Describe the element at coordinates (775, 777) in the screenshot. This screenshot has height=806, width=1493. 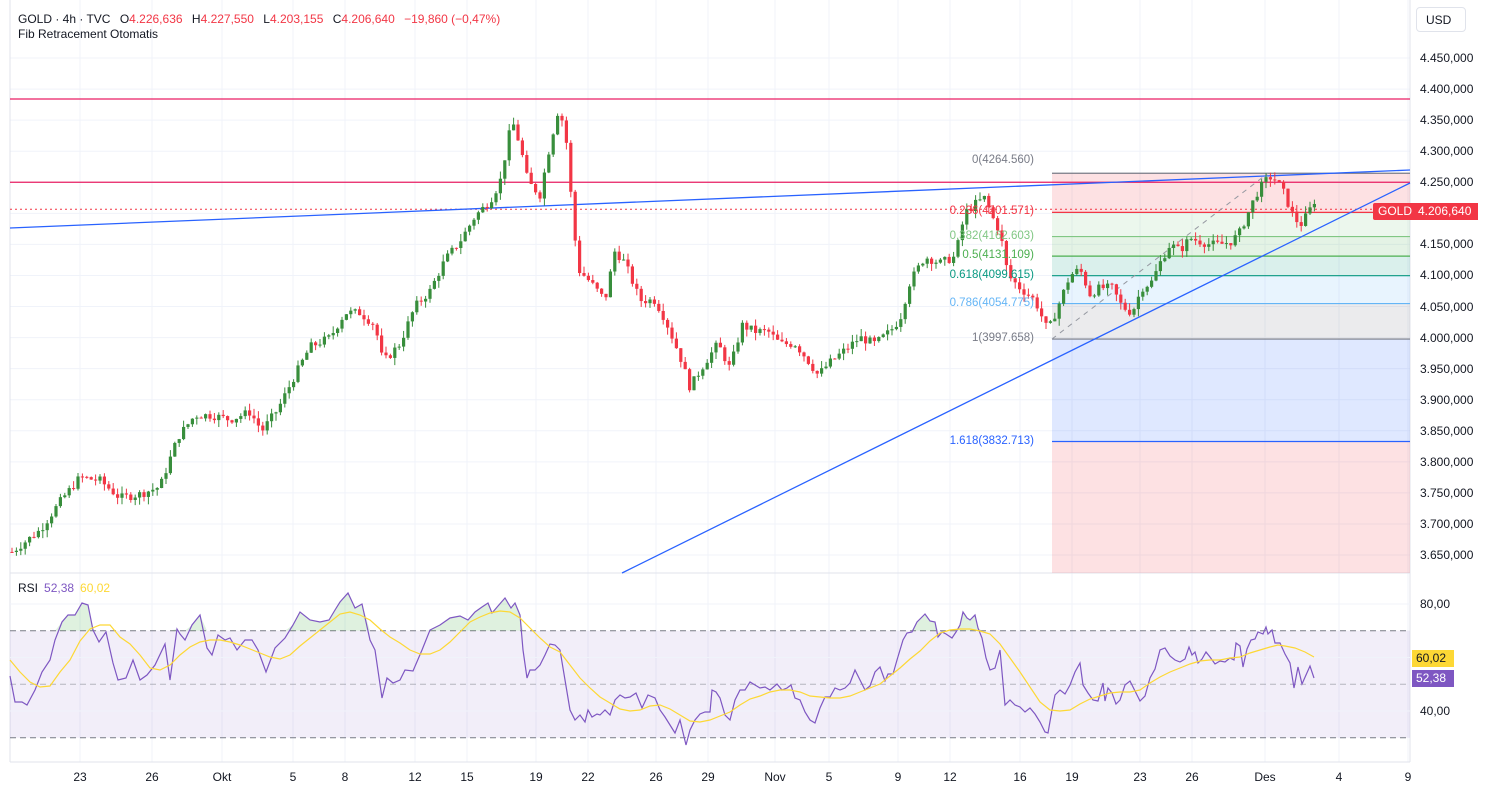
I see `time-axis-label: Nov` at that location.